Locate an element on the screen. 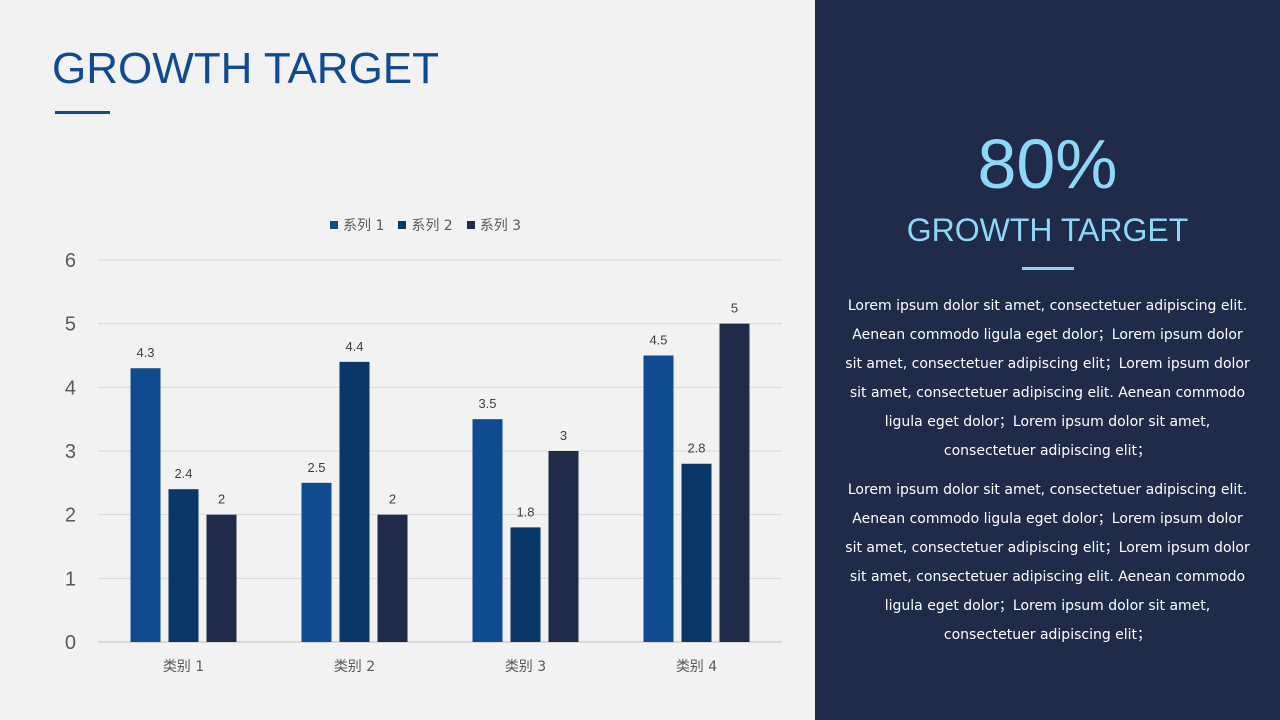  growth-target-label: GROWTH TARGET is located at coordinates (1047, 230).